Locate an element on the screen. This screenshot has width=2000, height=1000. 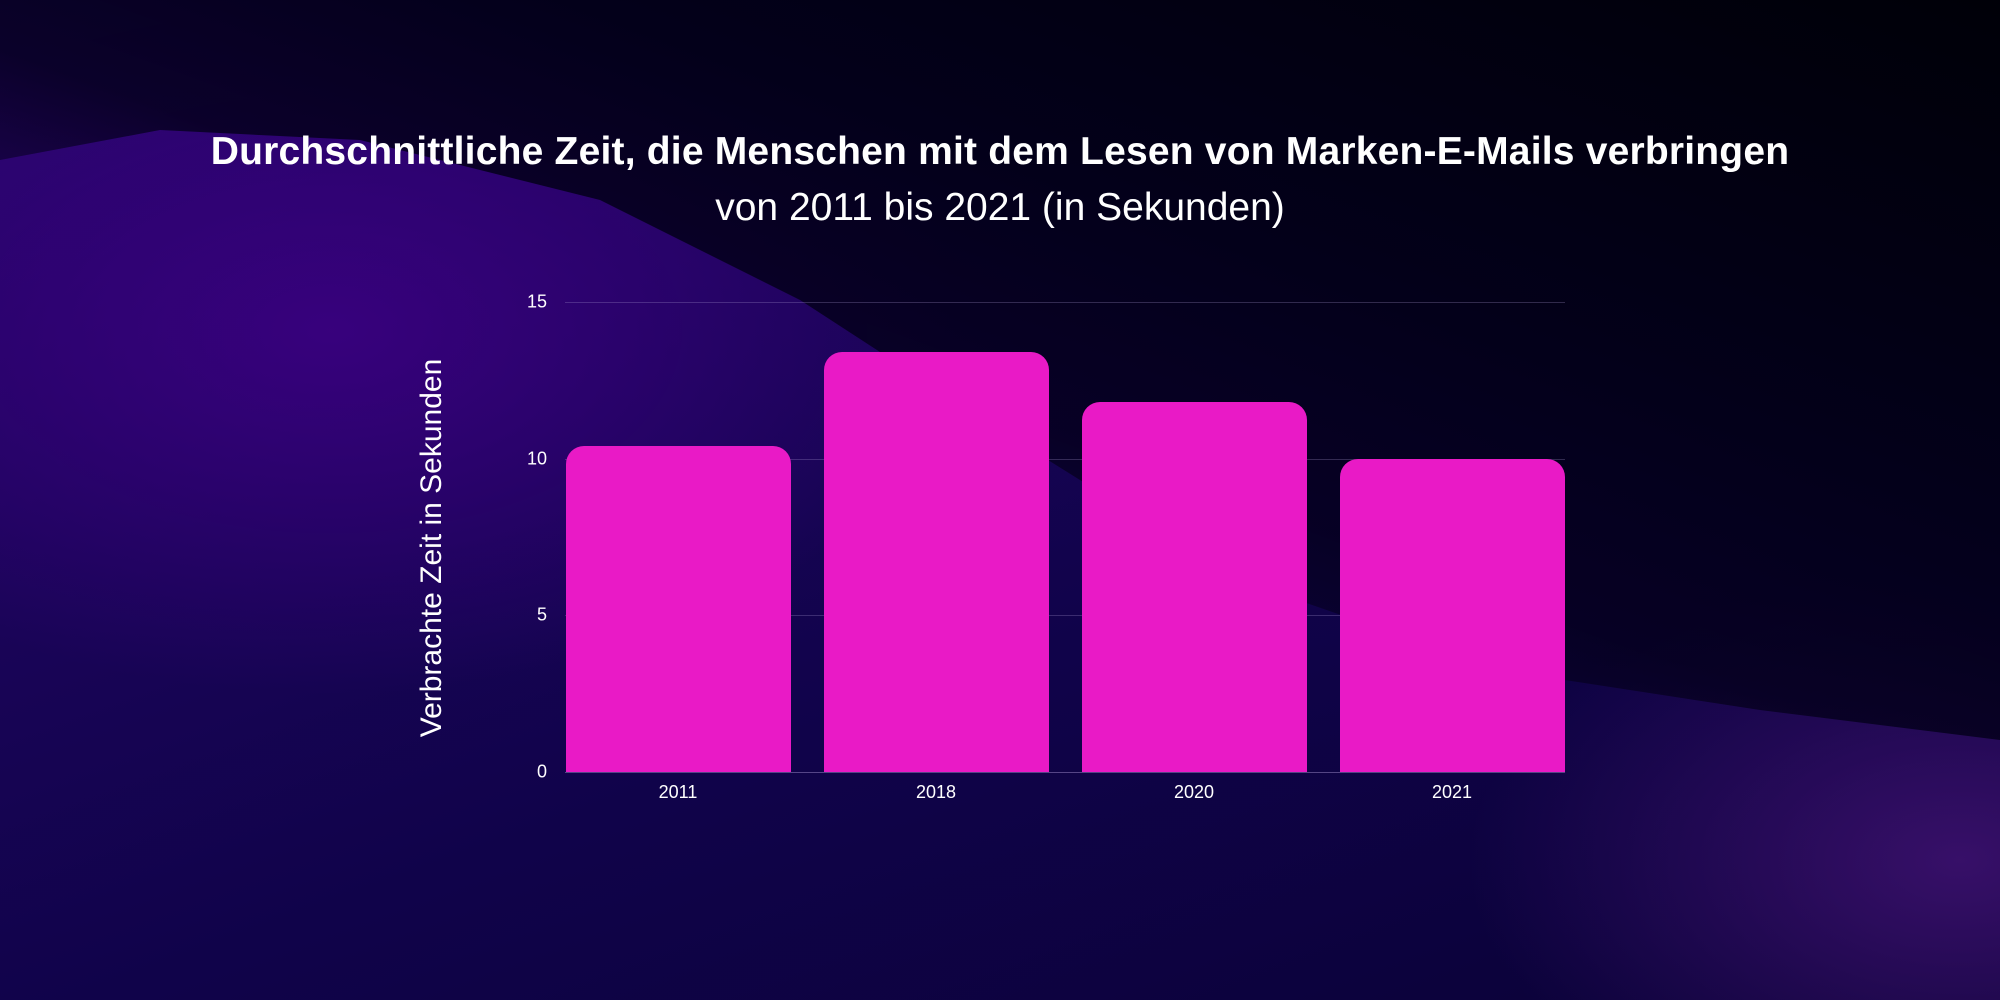
bar-2018 is located at coordinates (936, 562).